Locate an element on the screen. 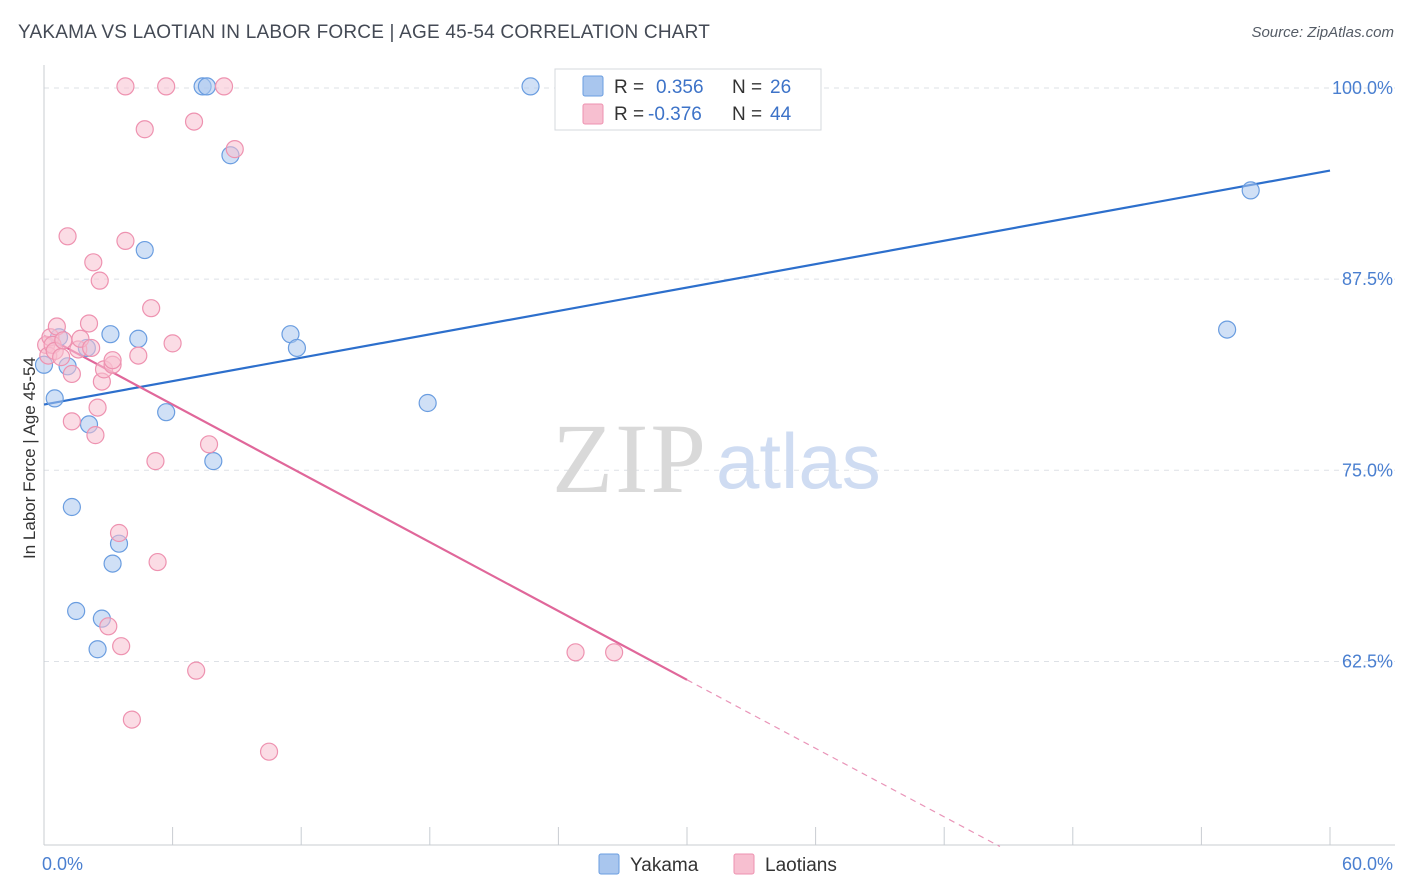 This screenshot has width=1406, height=892. series-legend: Yakama Laotians is located at coordinates (717, 864).